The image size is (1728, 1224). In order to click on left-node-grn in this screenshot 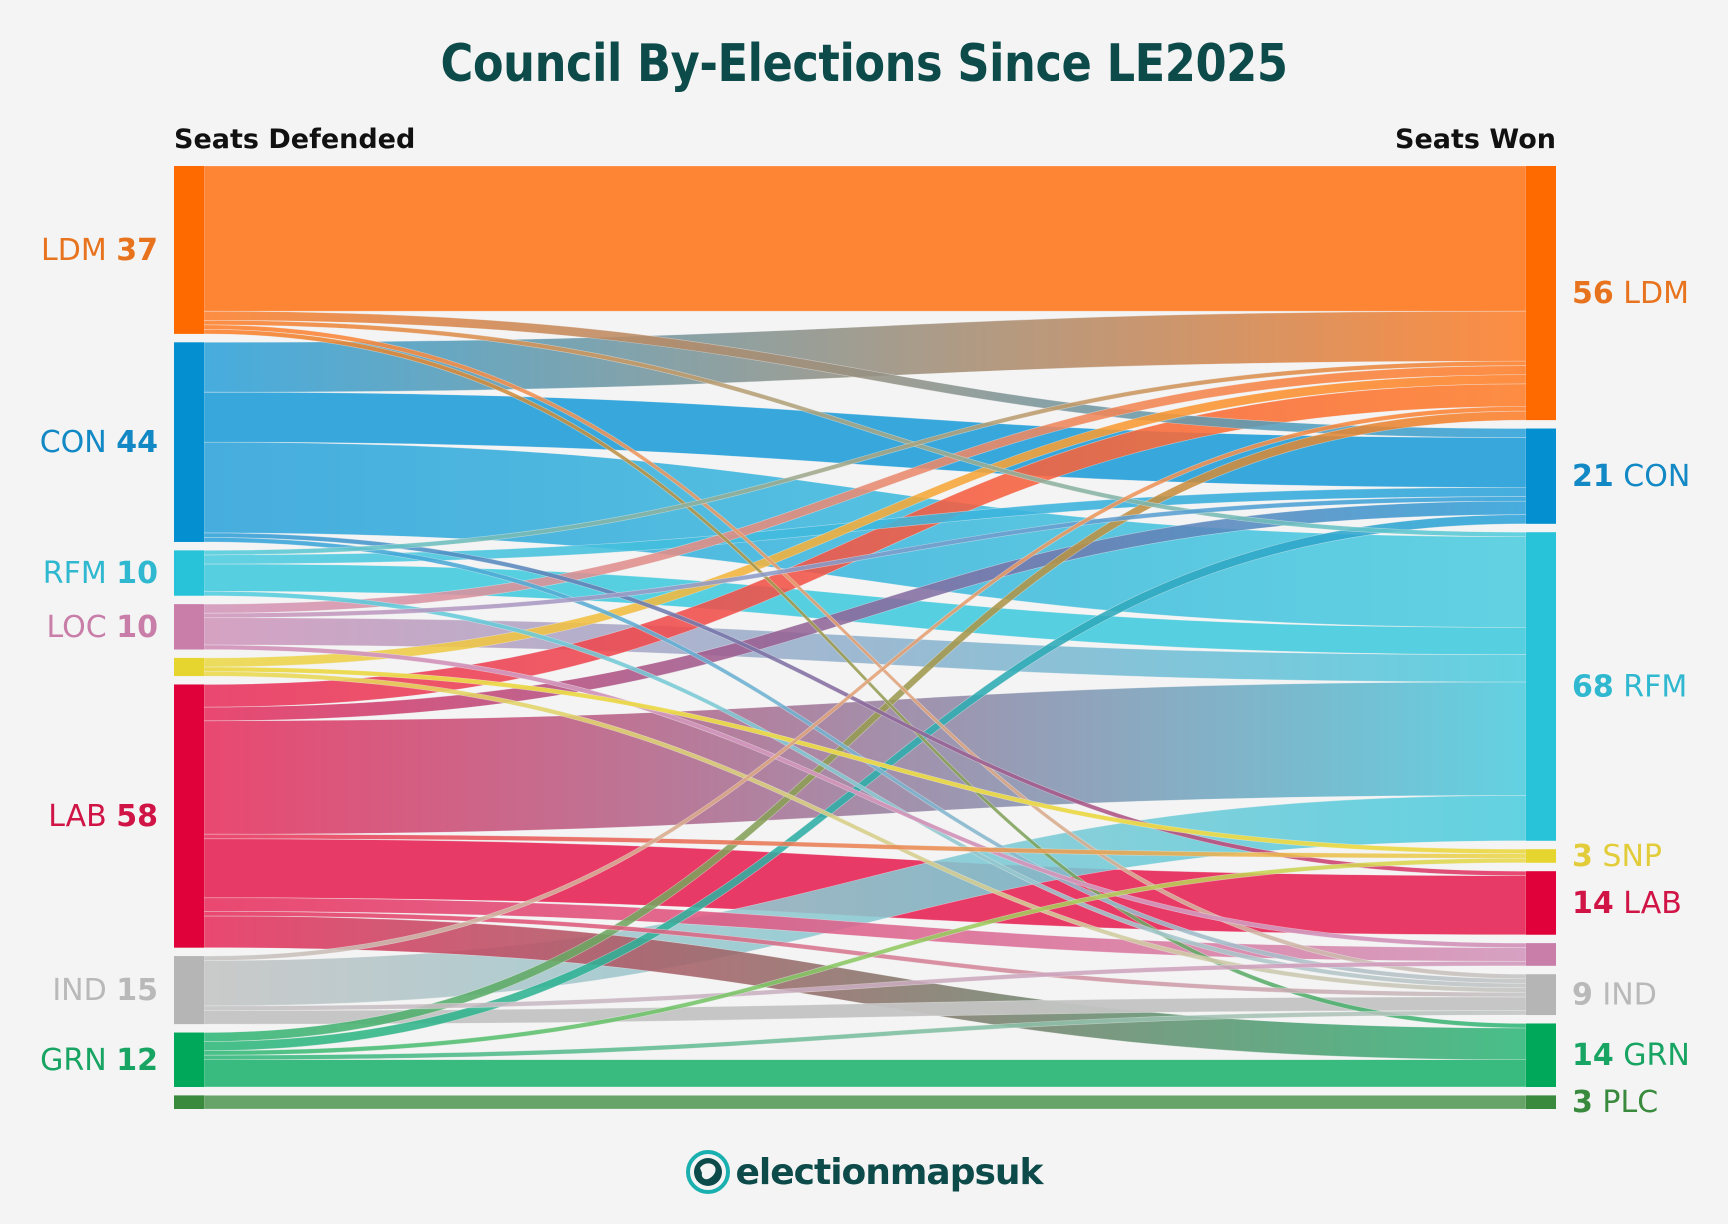, I will do `click(189, 1059)`.